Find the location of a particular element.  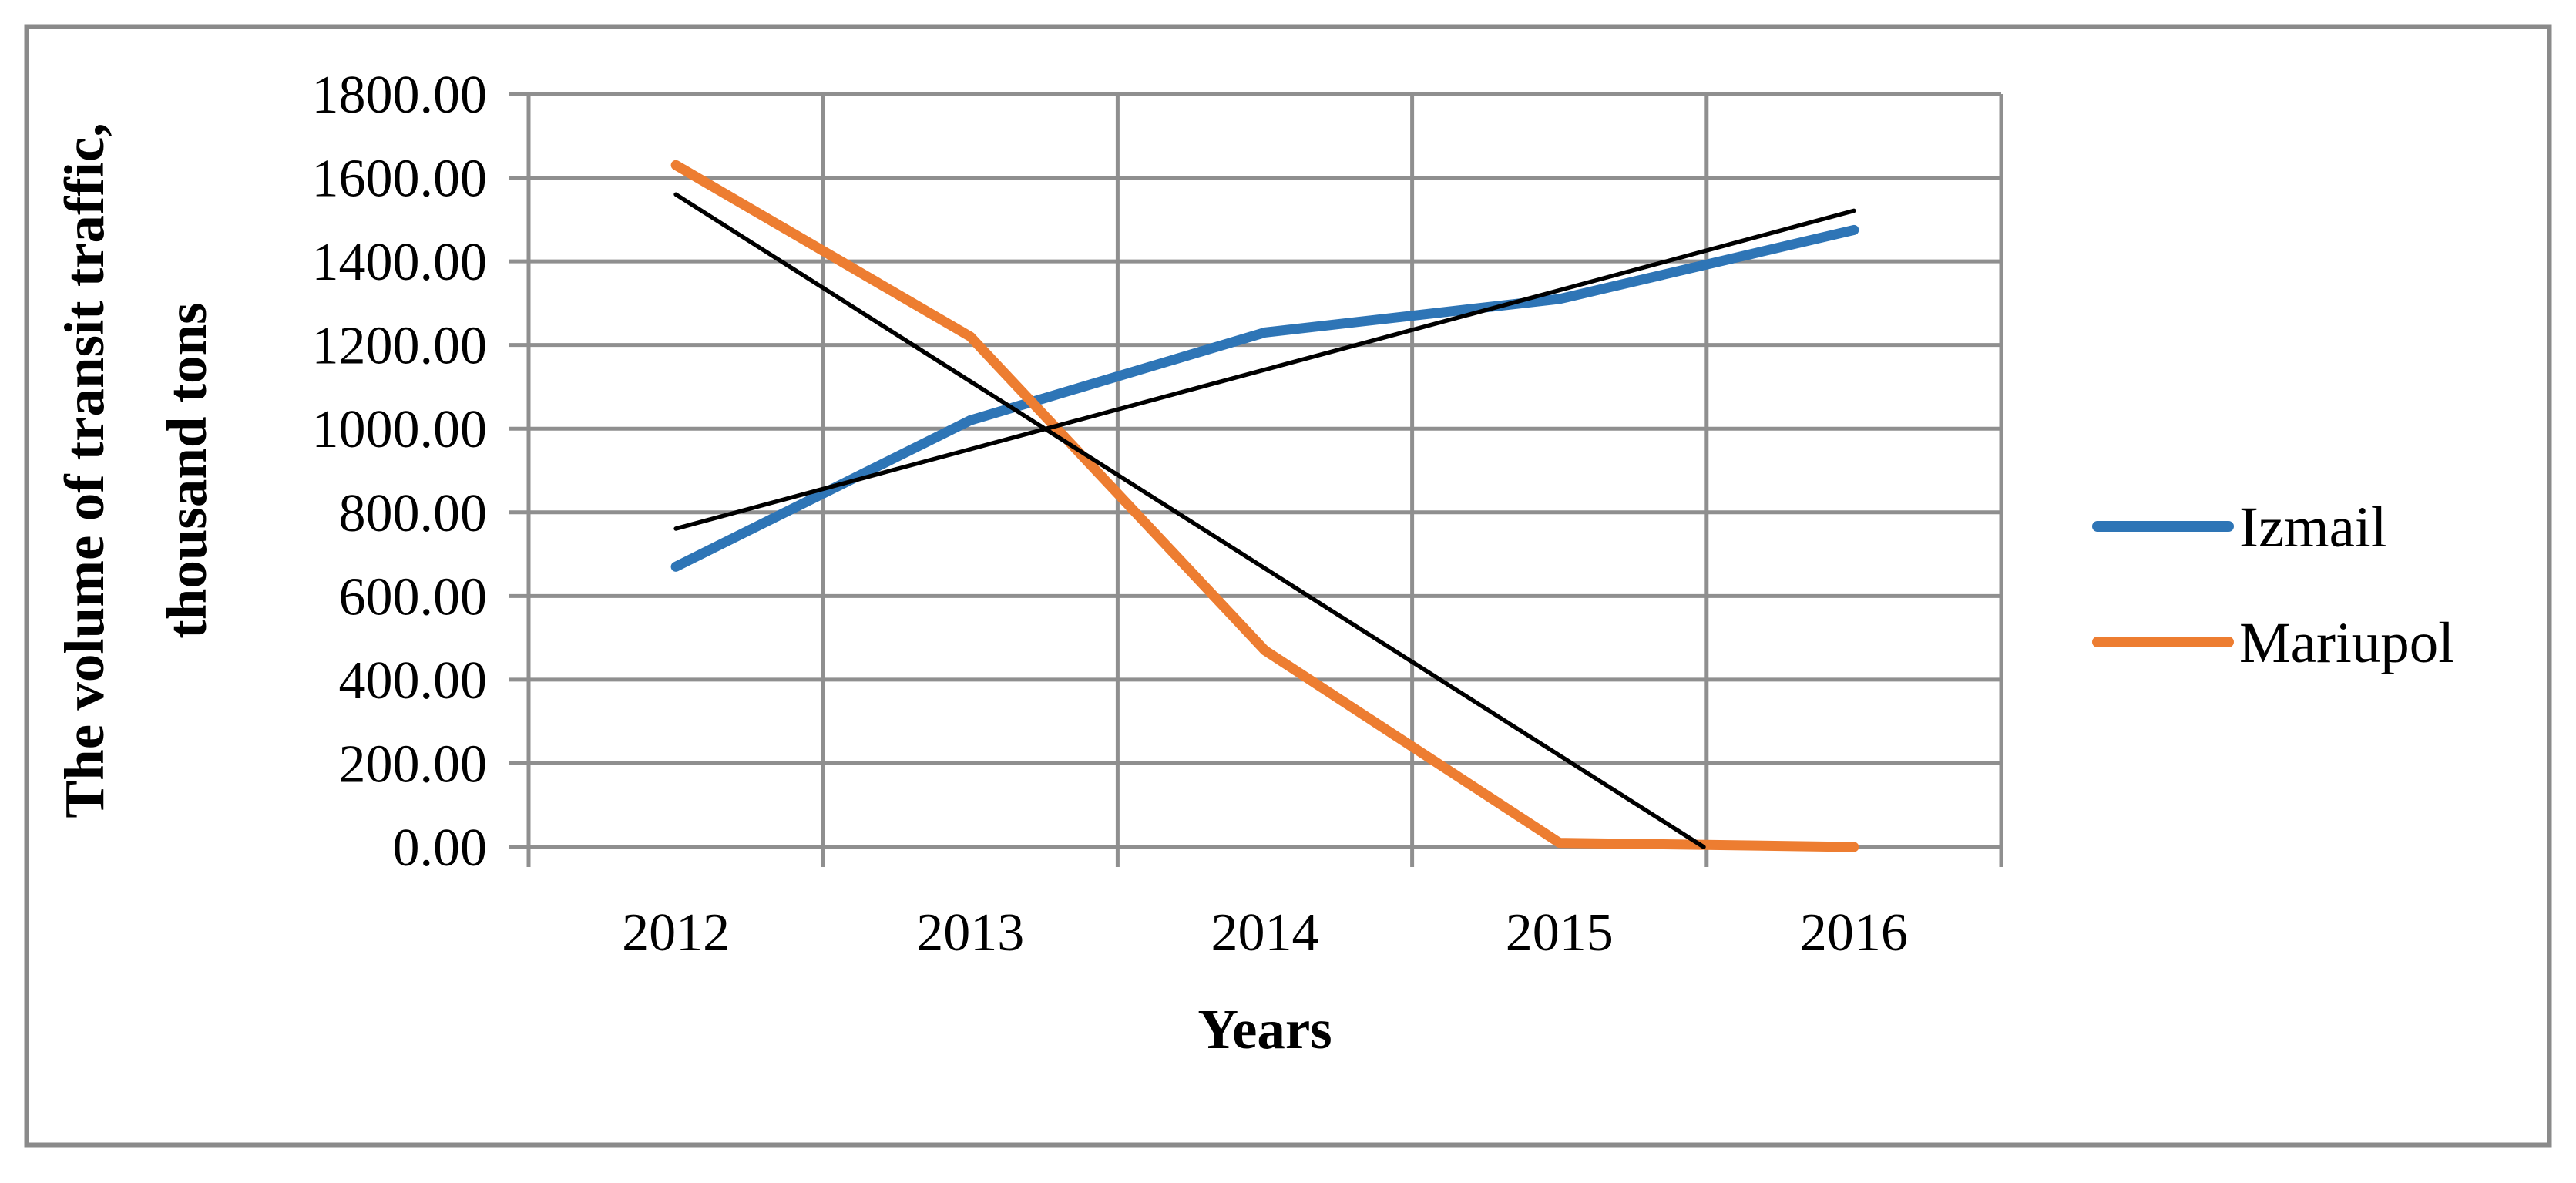

y-tick-label: 1400.00 is located at coordinates (400, 262).